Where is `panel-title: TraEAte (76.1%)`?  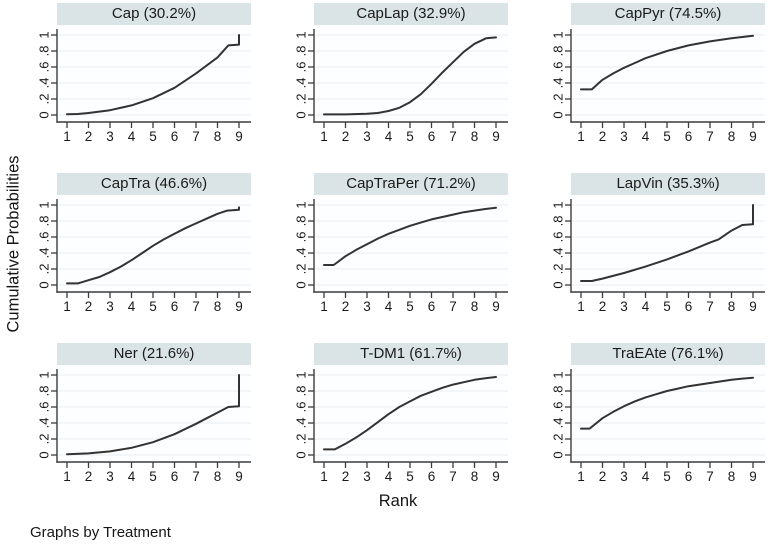 panel-title: TraEAte (76.1%) is located at coordinates (668, 354).